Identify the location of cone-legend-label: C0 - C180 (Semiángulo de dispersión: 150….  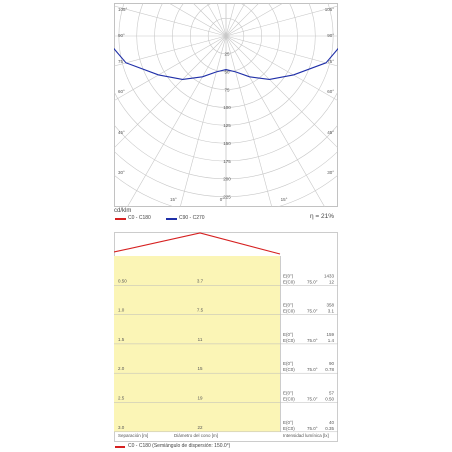
(179, 446).